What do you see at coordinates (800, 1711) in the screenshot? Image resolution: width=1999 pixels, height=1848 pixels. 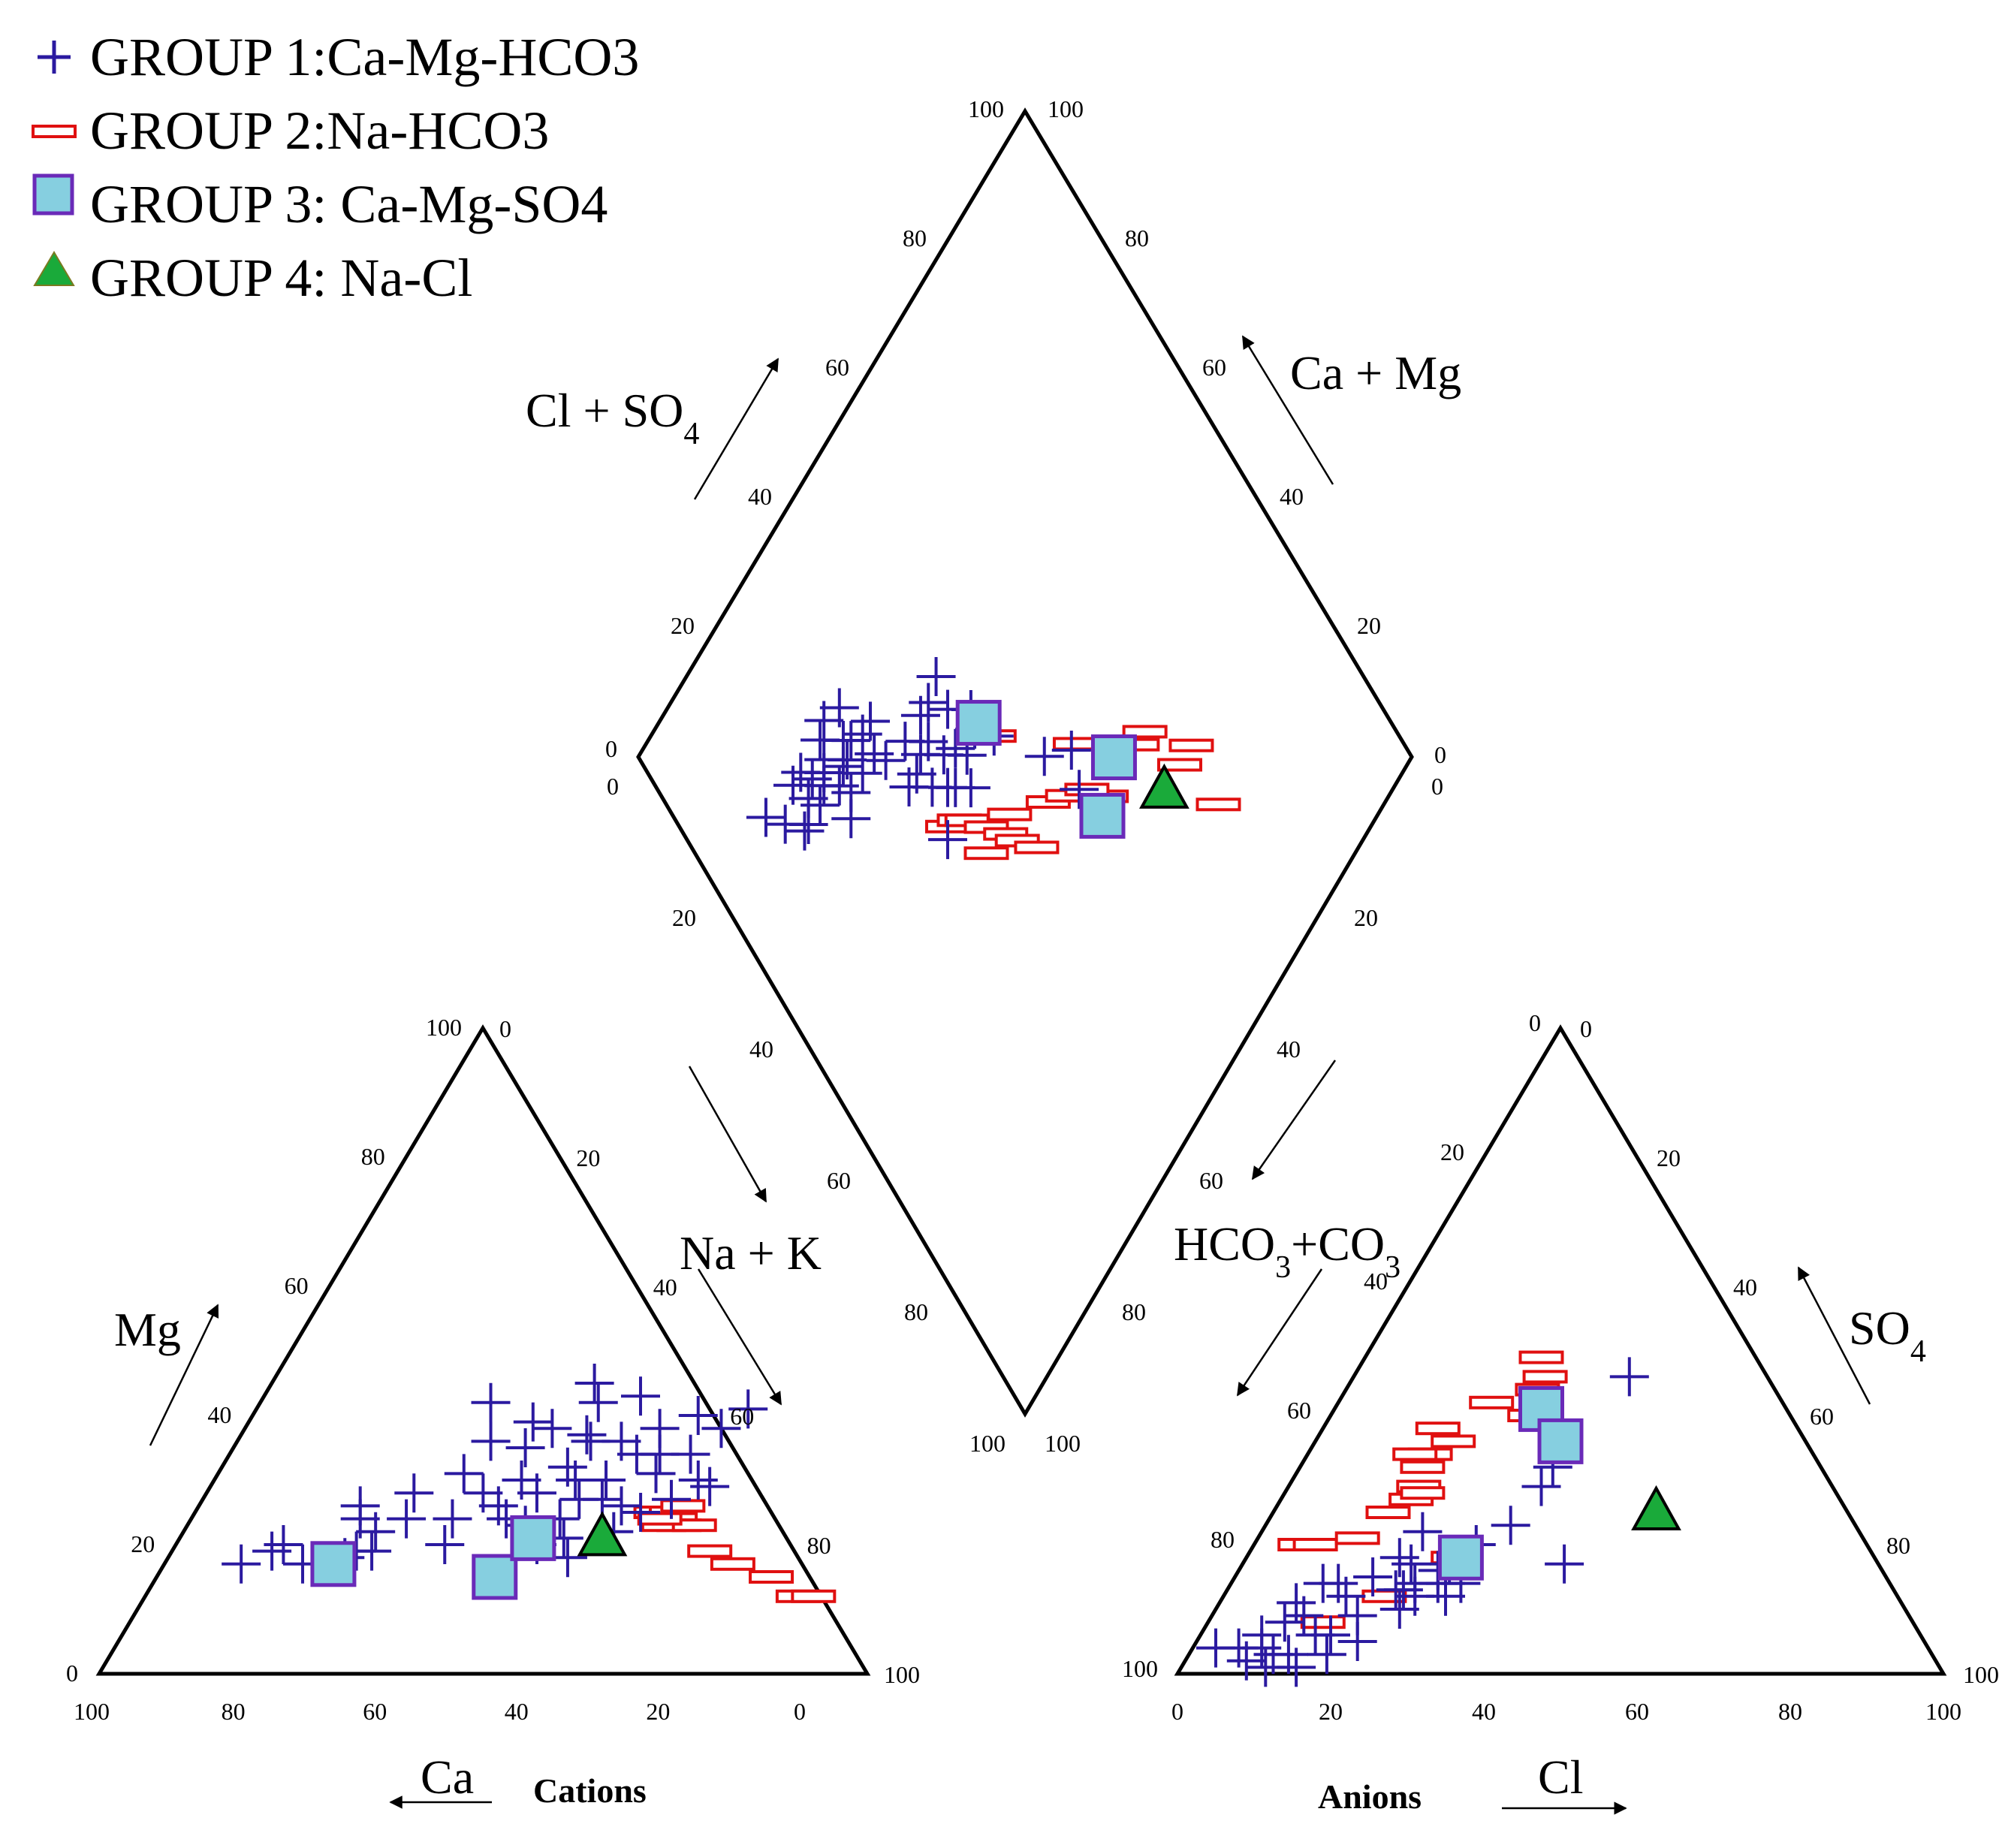 I see `cation-bottom-tick: 0` at bounding box center [800, 1711].